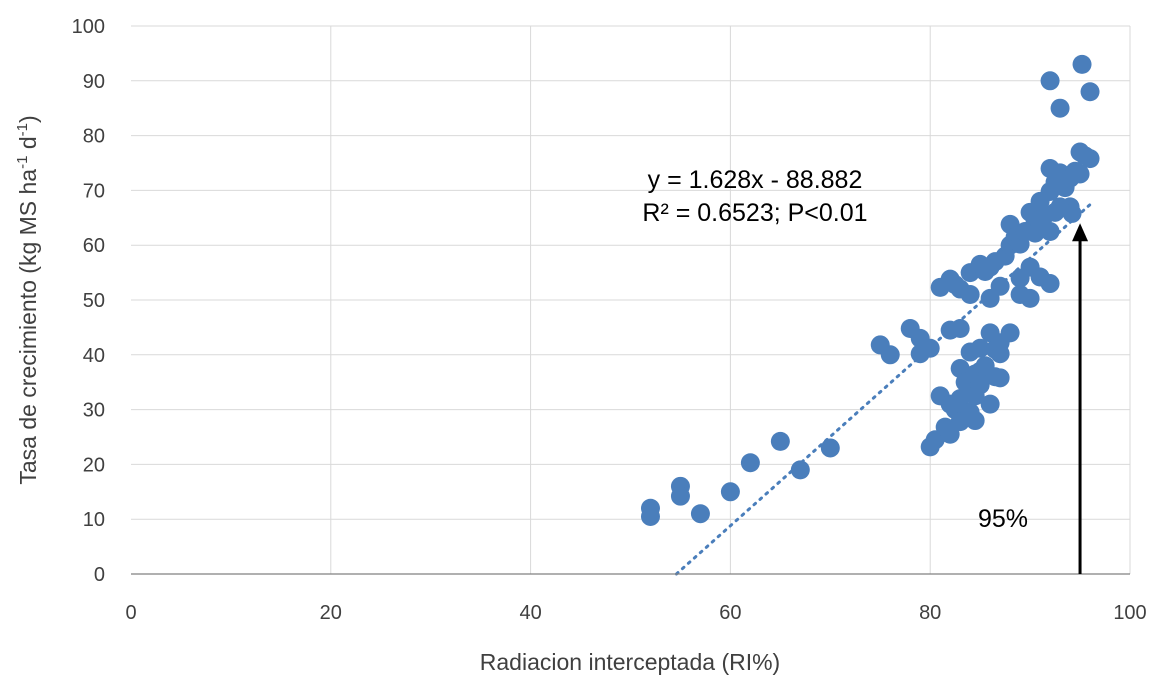 This screenshot has height=679, width=1161. What do you see at coordinates (754, 213) in the screenshot?
I see `trend-r2: R² = 0.6523; P<0.01` at bounding box center [754, 213].